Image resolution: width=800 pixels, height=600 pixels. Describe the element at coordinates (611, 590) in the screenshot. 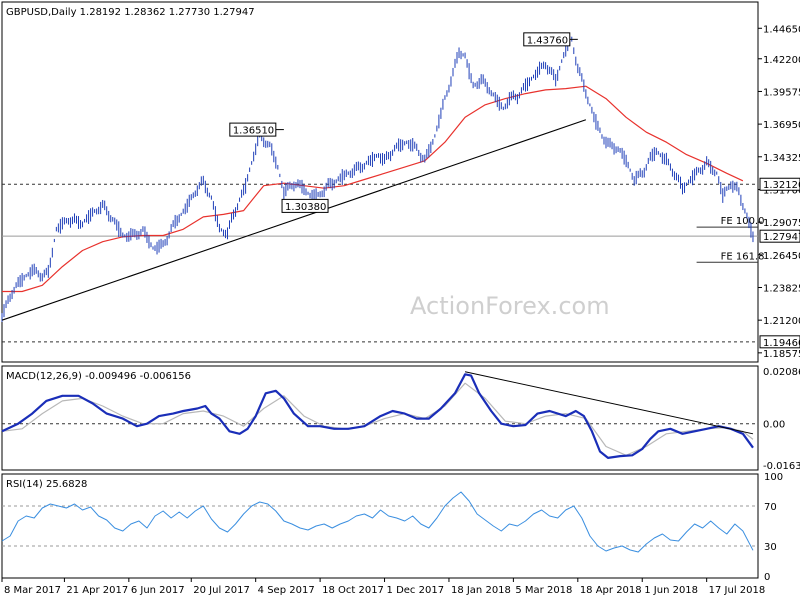

I see `x-tick-label: 18 Apr 2018` at that location.